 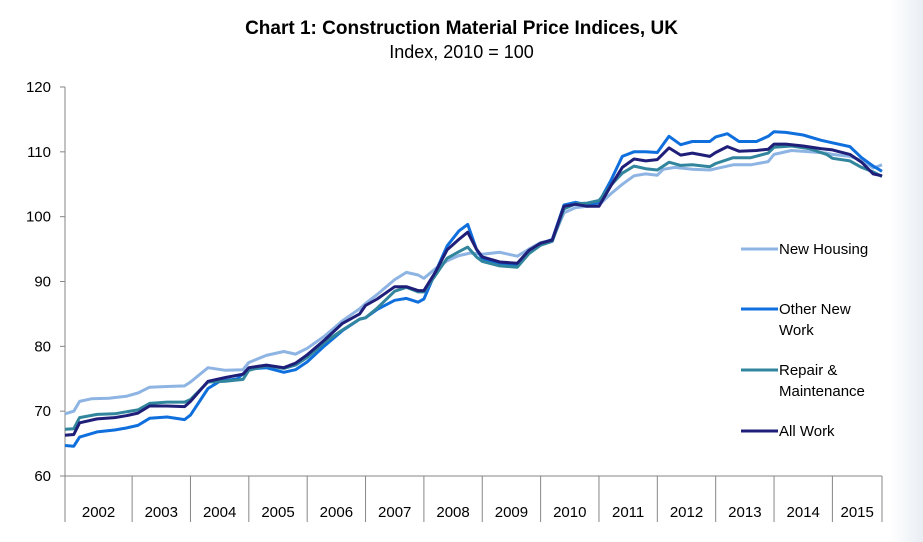 What do you see at coordinates (744, 512) in the screenshot?
I see `x-tick-label-2013: 2013` at bounding box center [744, 512].